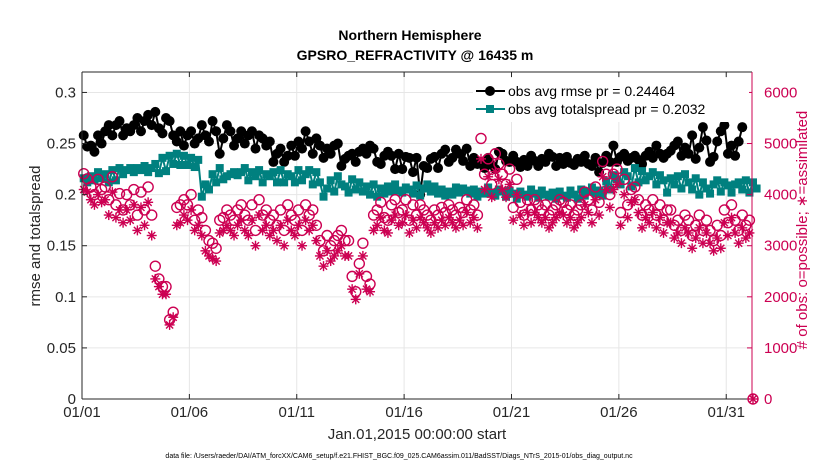  What do you see at coordinates (780, 92) in the screenshot?
I see `y-right-tick-label: 6000` at bounding box center [780, 92].